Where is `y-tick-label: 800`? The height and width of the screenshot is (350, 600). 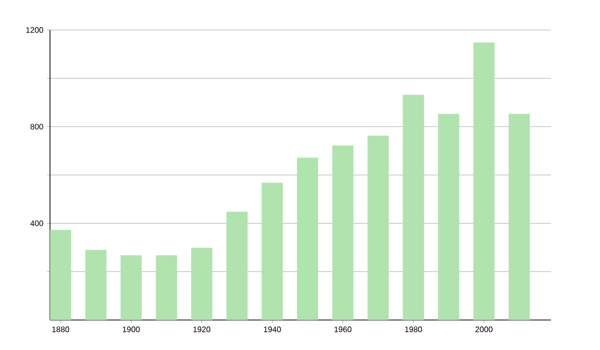 y-tick-label: 800 is located at coordinates (37, 127).